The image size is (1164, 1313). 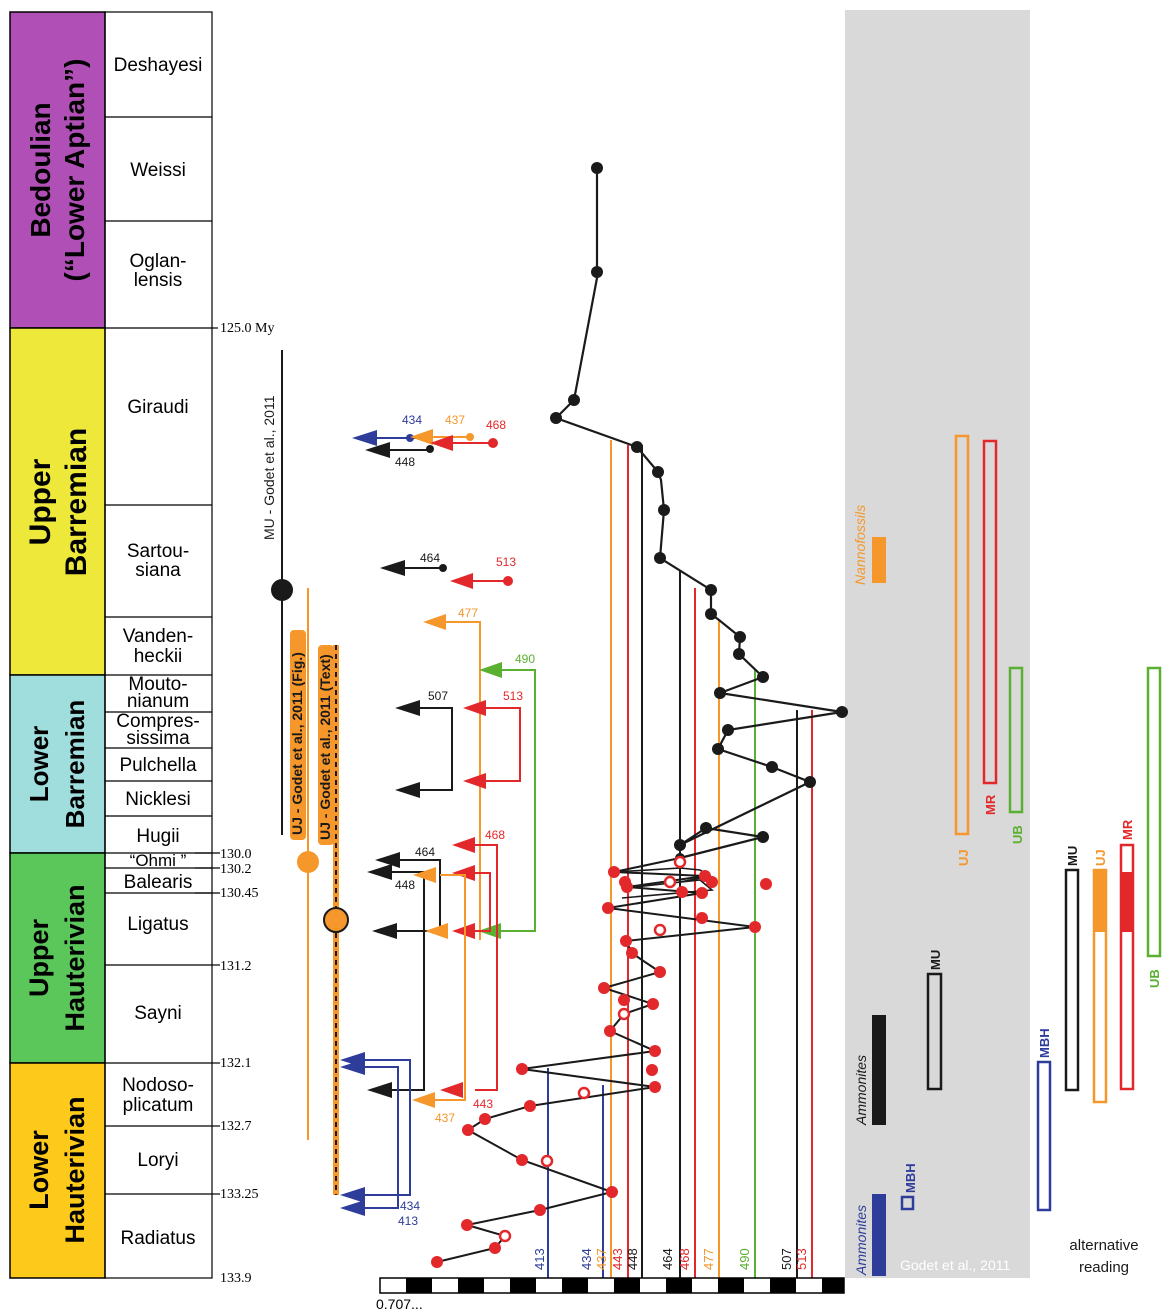 I want to click on zone-label: Giraudi, so click(x=157, y=407).